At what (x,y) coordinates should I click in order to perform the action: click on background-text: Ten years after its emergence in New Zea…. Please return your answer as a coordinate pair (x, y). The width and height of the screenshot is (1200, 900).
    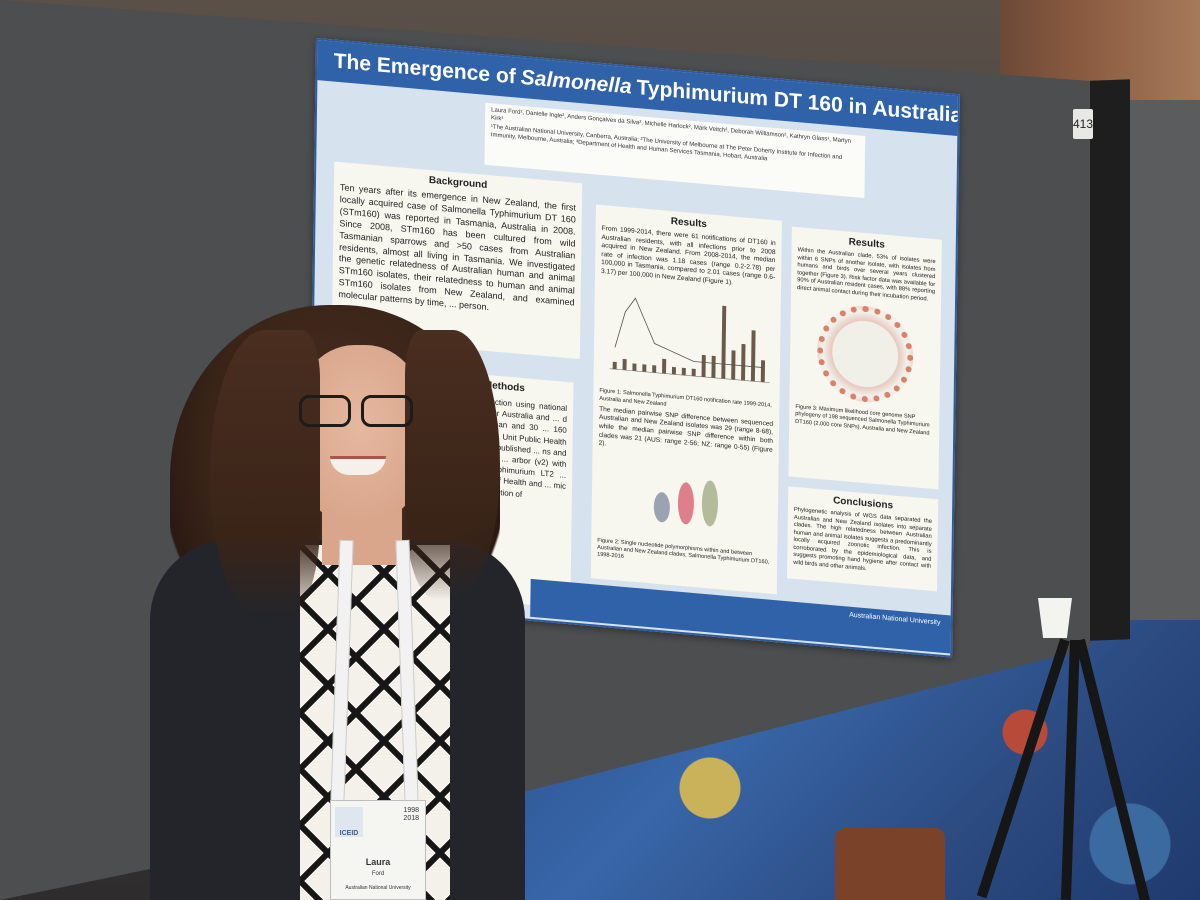
    Looking at the image, I should click on (457, 247).